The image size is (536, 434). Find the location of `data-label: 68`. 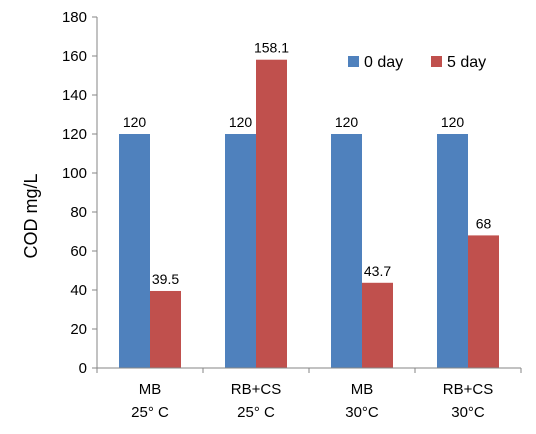

data-label: 68 is located at coordinates (484, 223).